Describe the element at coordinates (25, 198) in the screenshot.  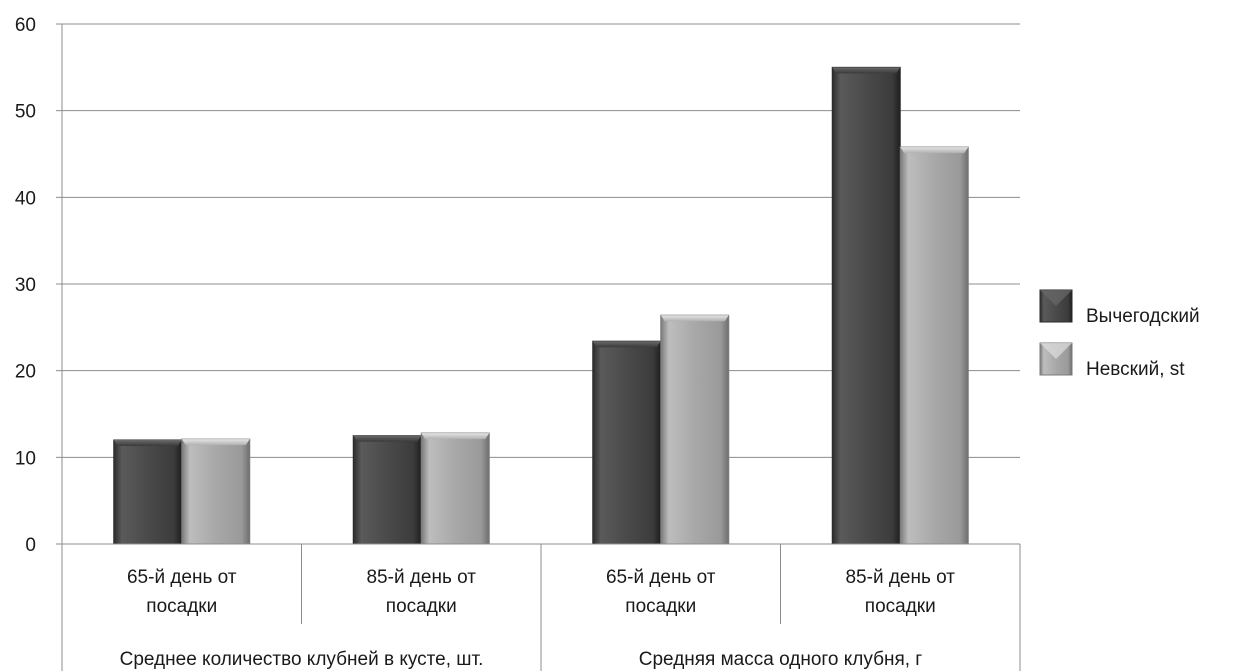
I see `y-tick-label: 40` at that location.